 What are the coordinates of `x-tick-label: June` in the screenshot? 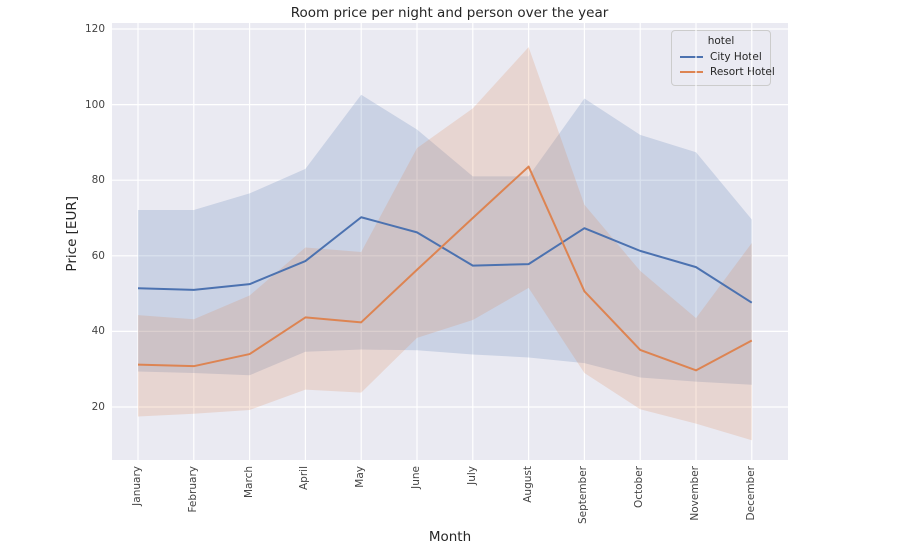 It's located at (416, 477).